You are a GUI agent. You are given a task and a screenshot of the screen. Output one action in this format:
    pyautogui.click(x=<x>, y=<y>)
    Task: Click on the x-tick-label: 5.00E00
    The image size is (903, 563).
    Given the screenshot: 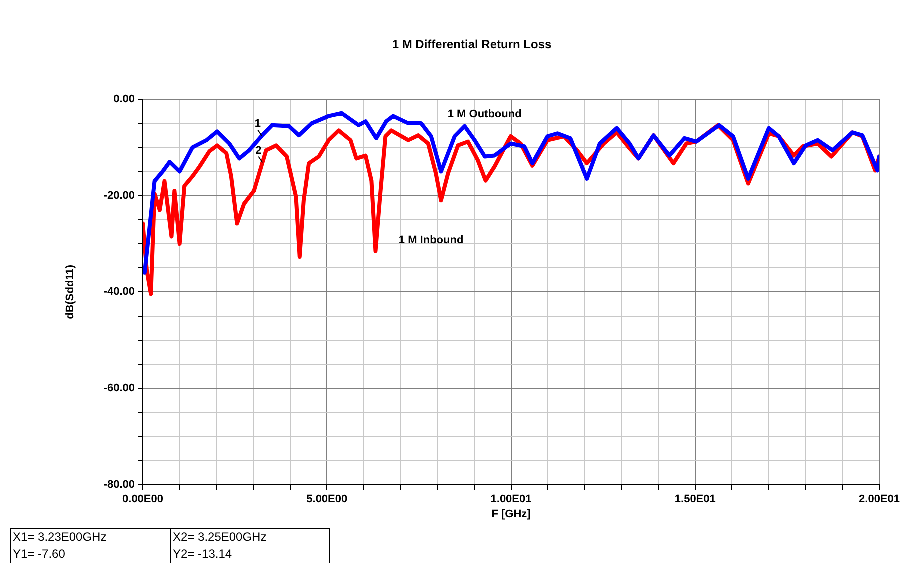 What is the action you would take?
    pyautogui.click(x=327, y=500)
    